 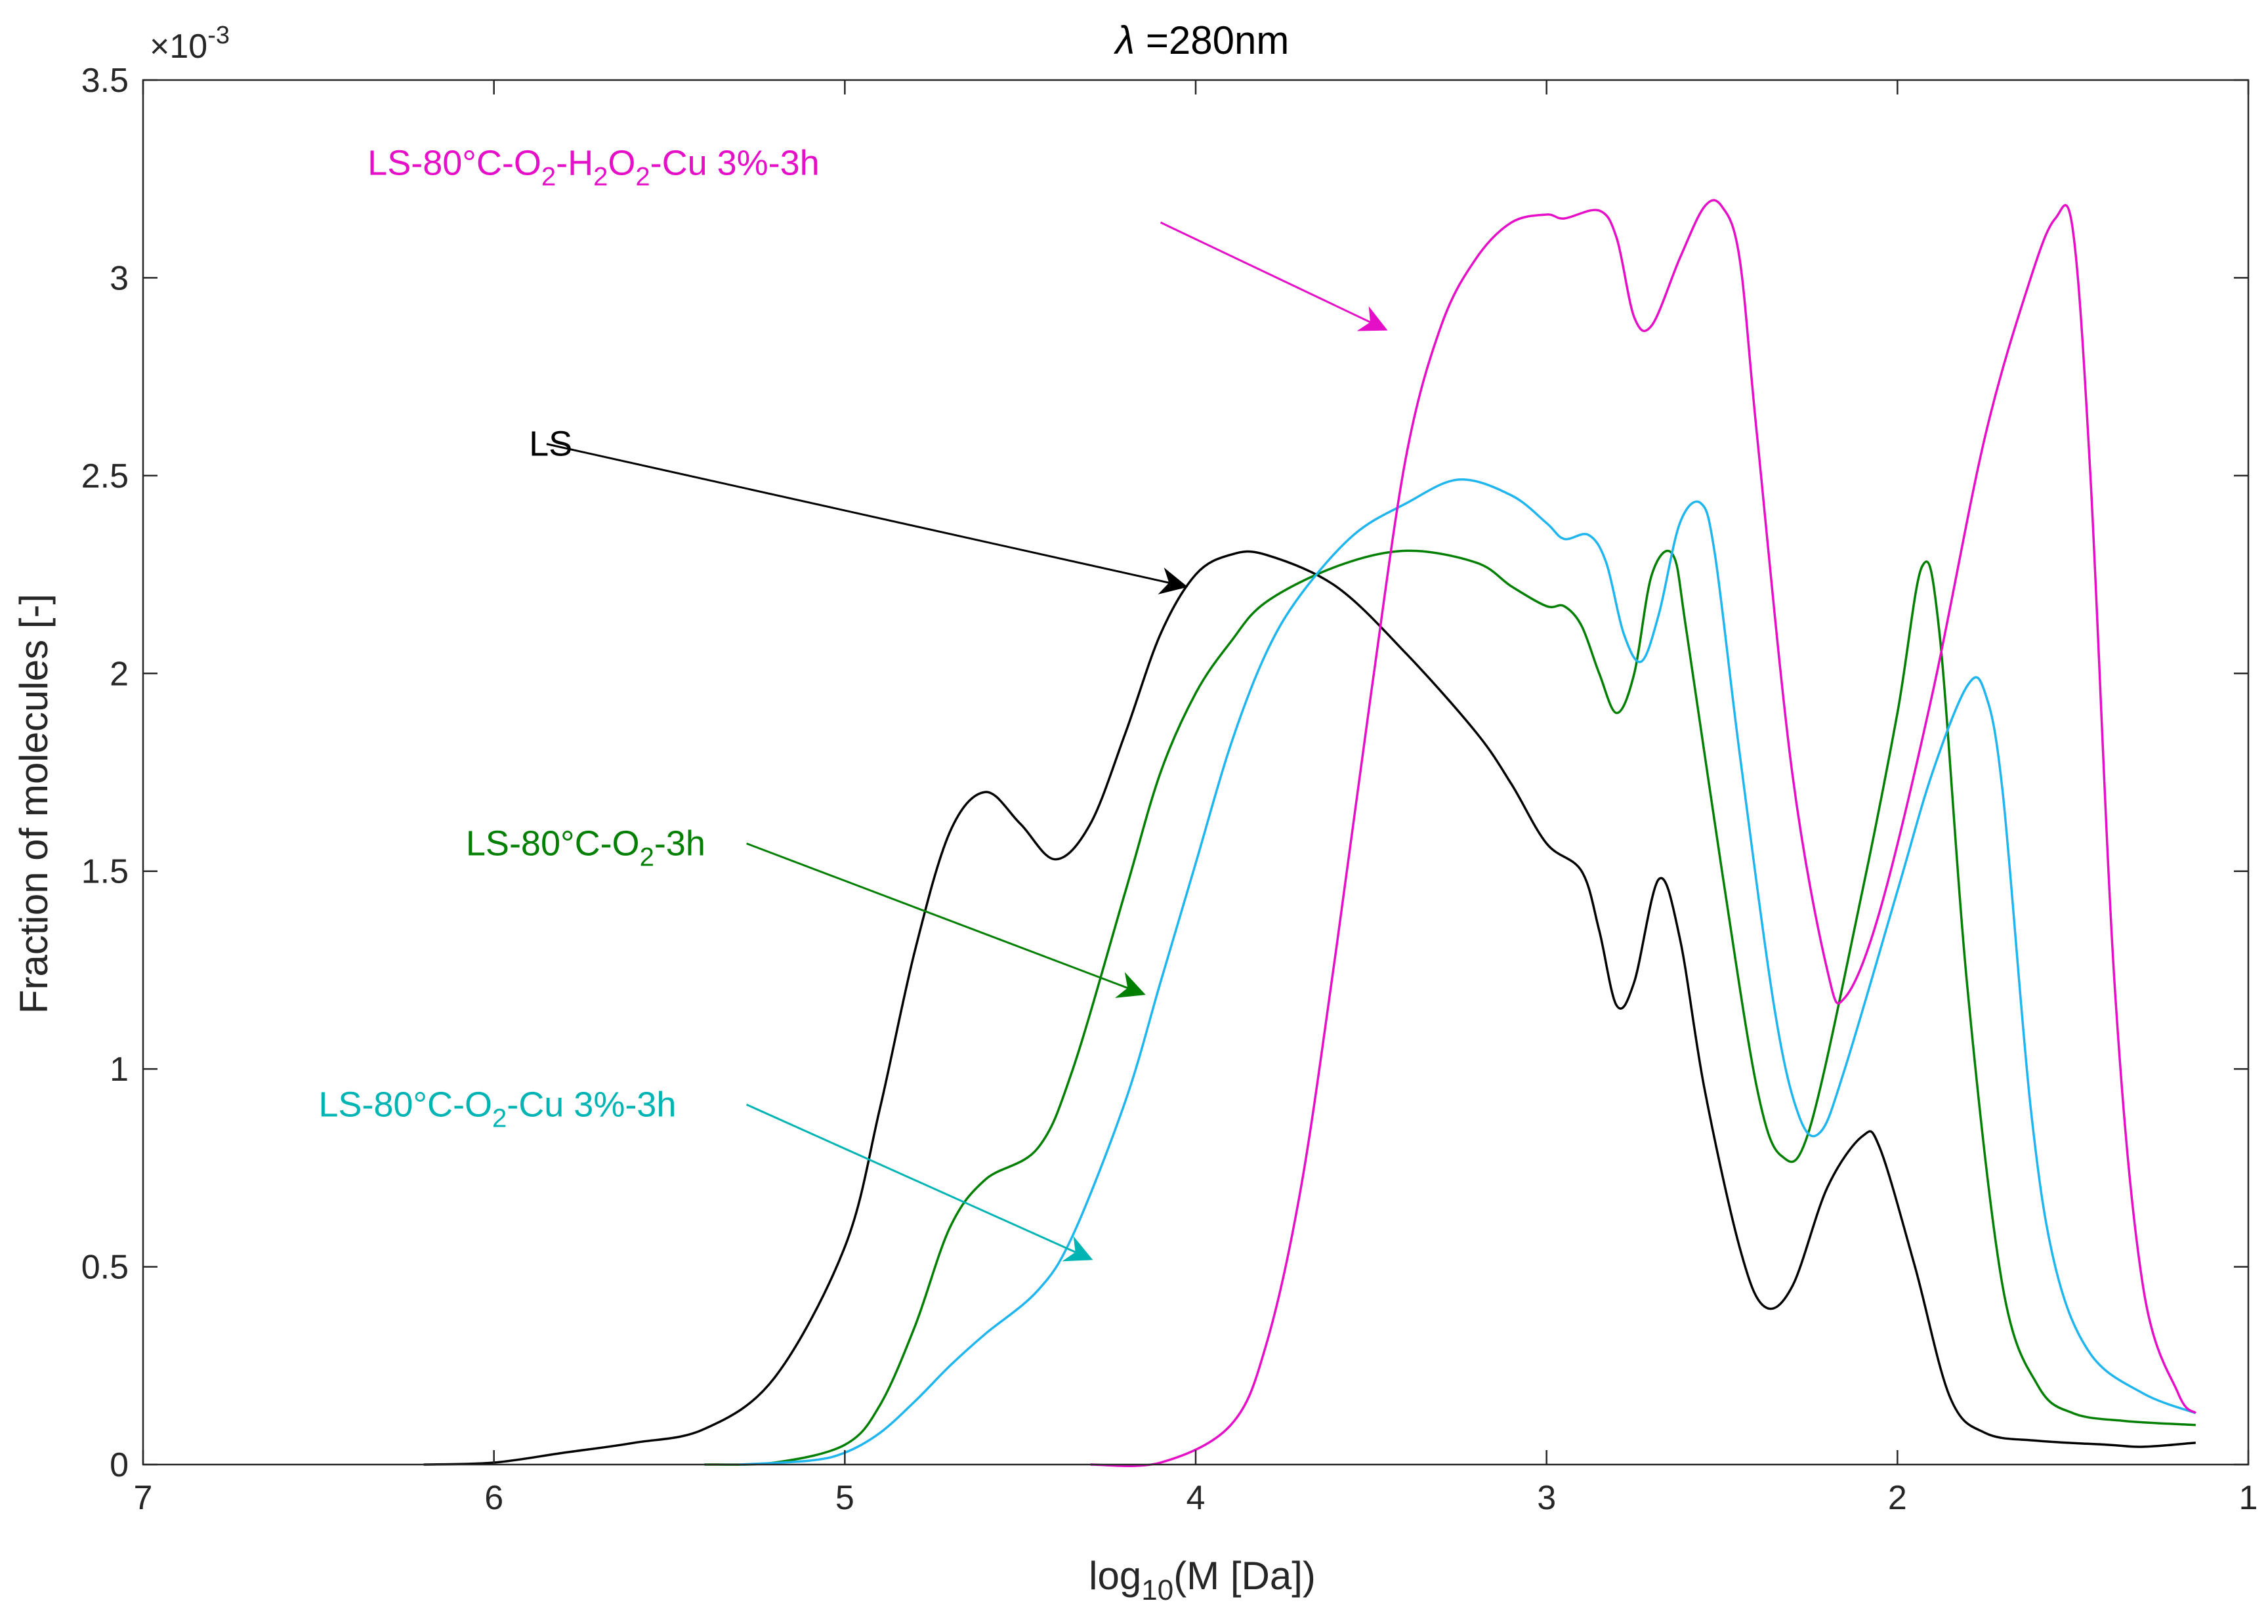 I want to click on x-tick-label: 7, so click(x=143, y=1498).